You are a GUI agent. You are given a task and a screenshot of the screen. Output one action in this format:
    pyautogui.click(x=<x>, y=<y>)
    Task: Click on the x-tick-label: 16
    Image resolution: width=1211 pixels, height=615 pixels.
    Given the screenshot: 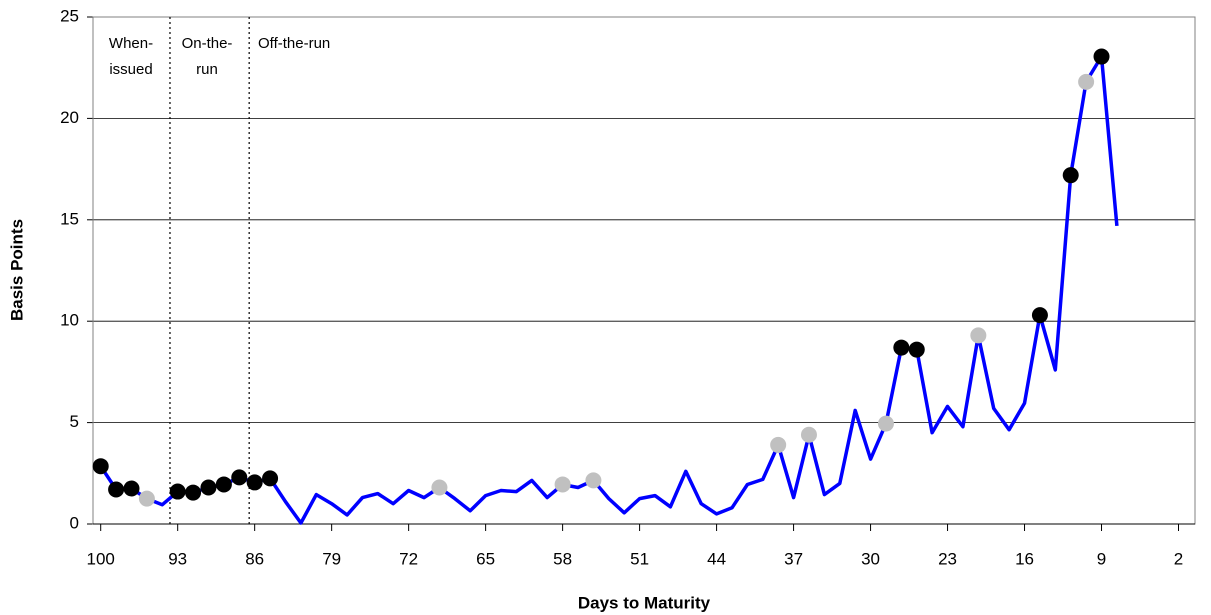 What is the action you would take?
    pyautogui.click(x=1024, y=558)
    